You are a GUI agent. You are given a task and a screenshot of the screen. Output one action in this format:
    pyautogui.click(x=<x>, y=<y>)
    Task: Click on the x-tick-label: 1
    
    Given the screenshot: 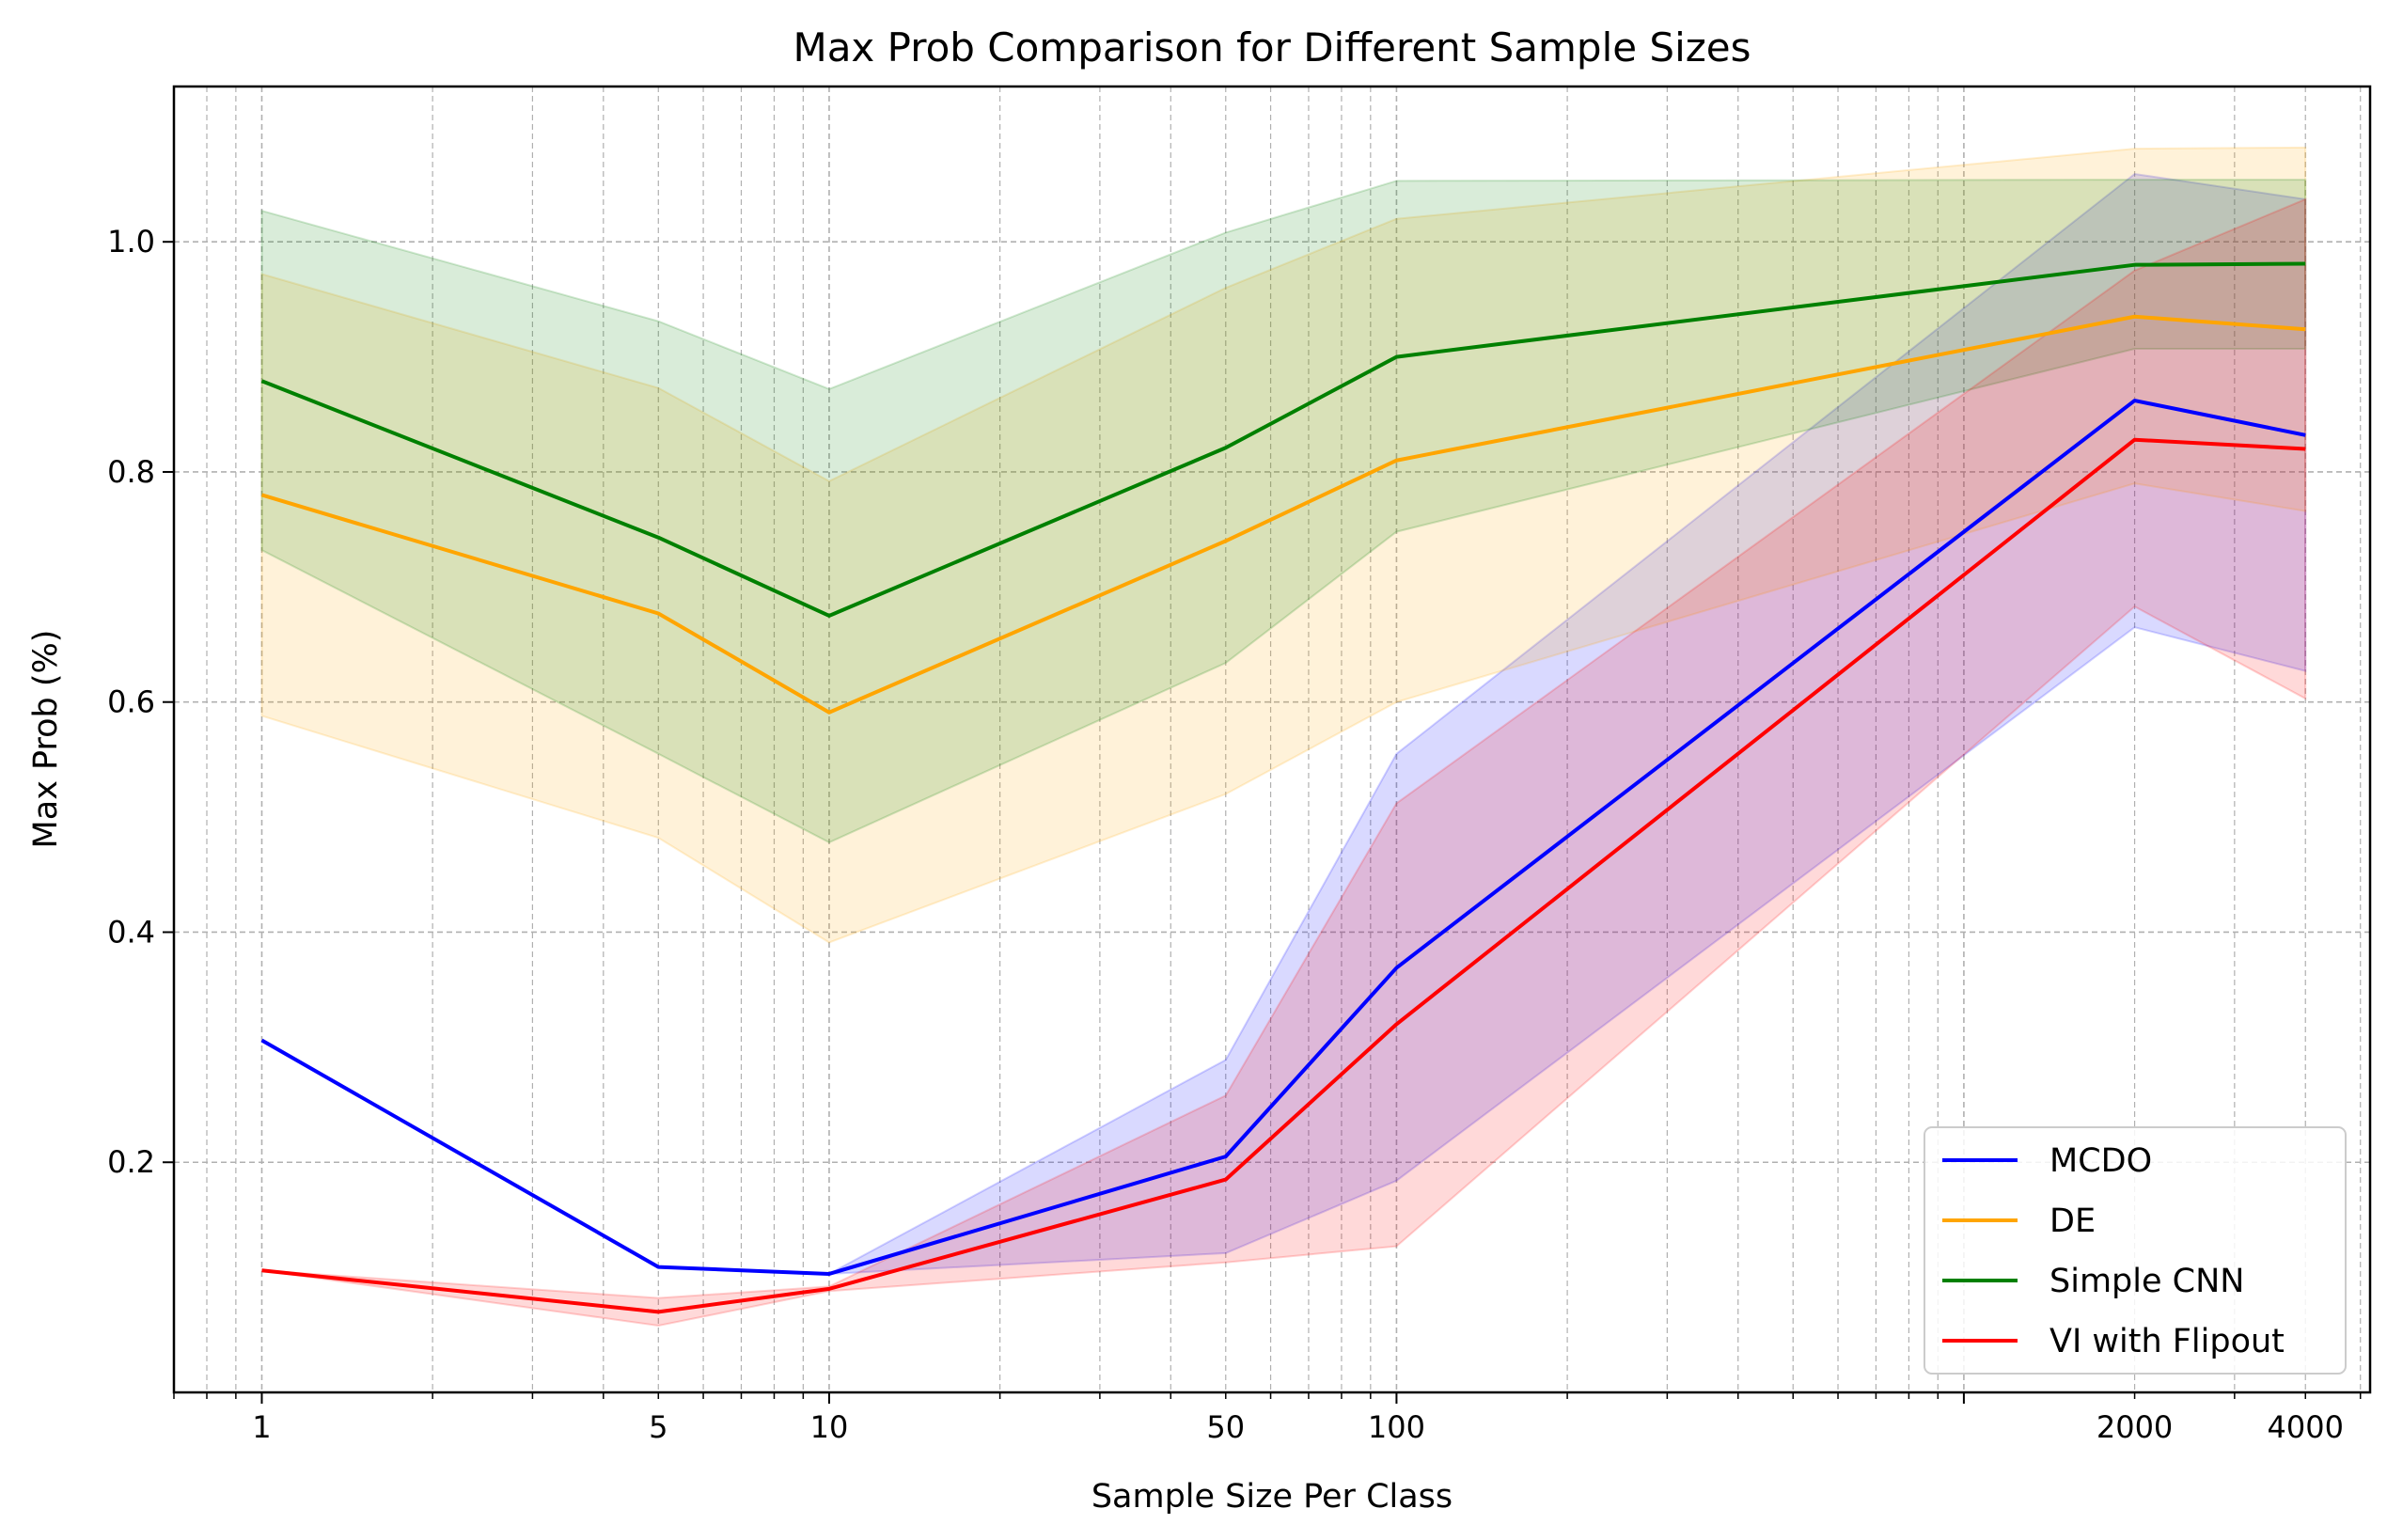 What is the action you would take?
    pyautogui.click(x=261, y=1427)
    